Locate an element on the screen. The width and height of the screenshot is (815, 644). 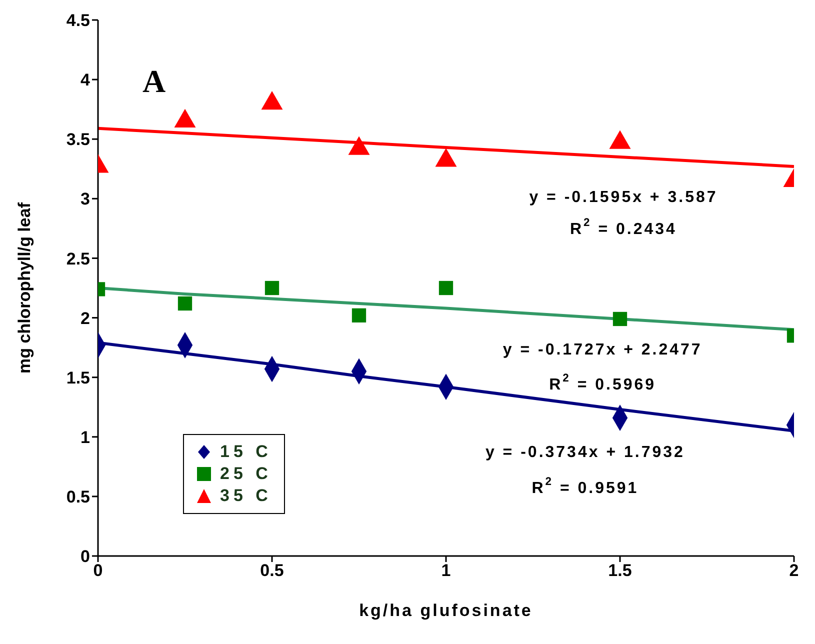
x-tick-label: 0.5 is located at coordinates (272, 570).